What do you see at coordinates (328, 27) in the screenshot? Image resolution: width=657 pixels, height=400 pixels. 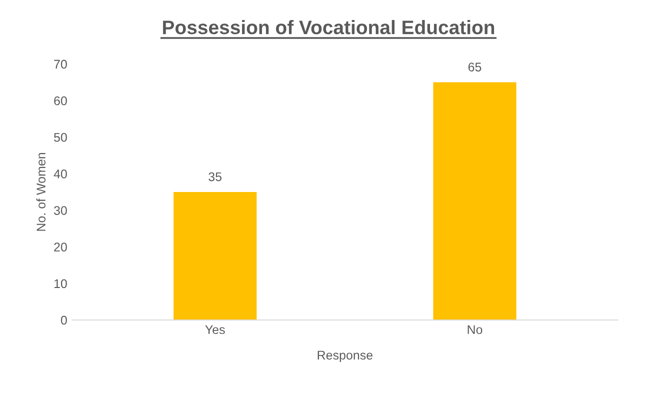 I see `chart-title: Possession of Vocational Education` at bounding box center [328, 27].